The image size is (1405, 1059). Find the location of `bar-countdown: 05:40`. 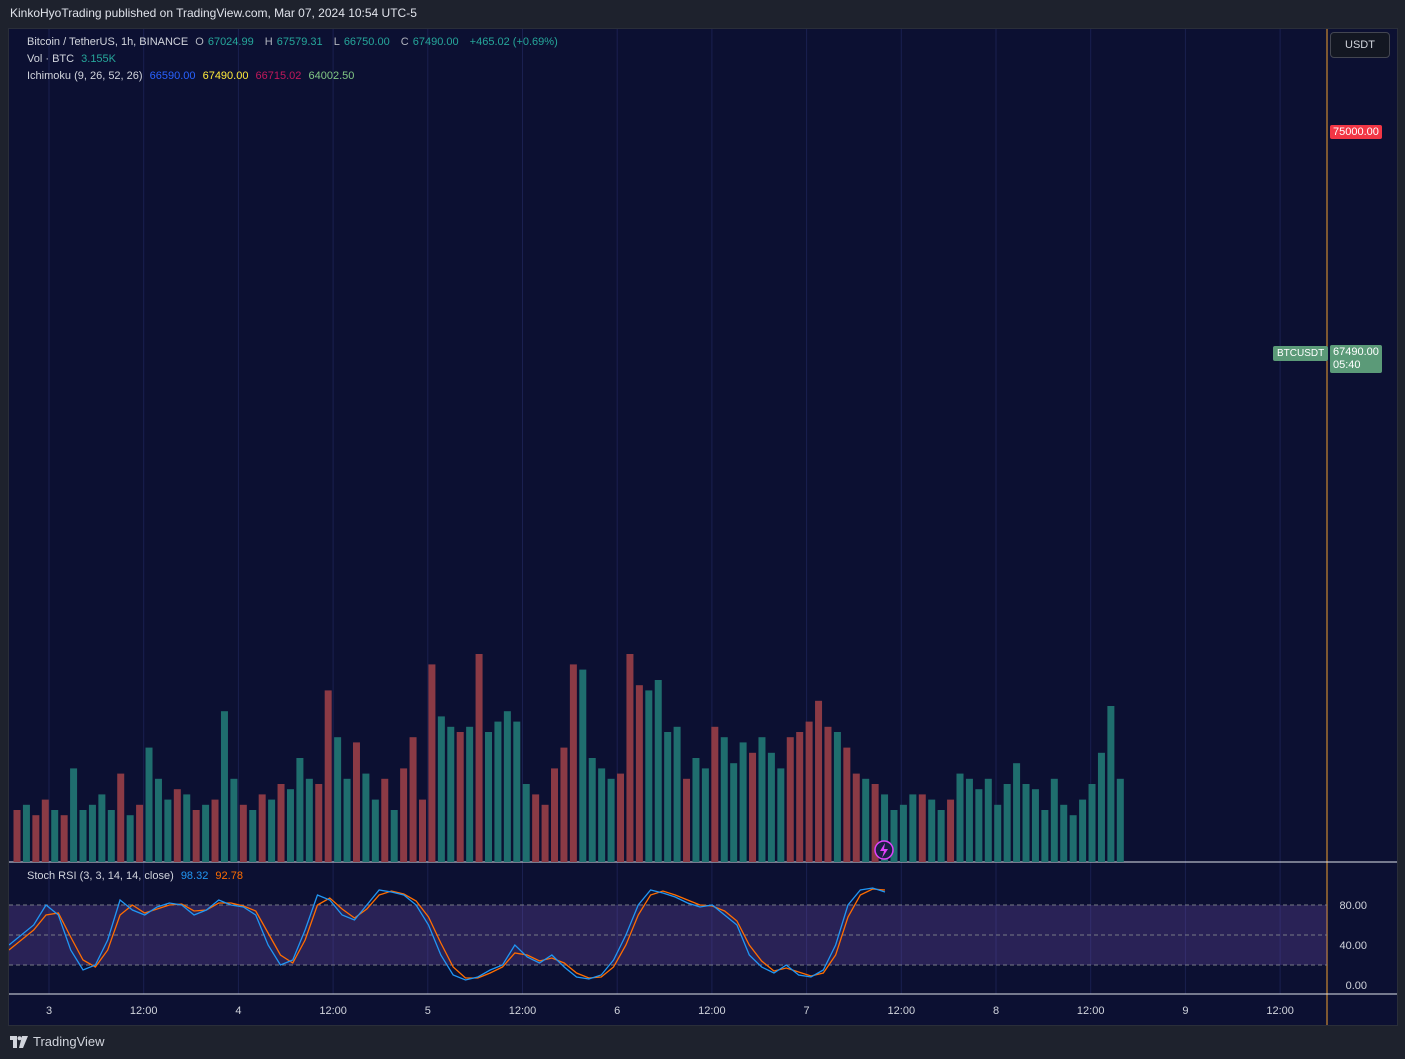

bar-countdown: 05:40 is located at coordinates (1347, 365).